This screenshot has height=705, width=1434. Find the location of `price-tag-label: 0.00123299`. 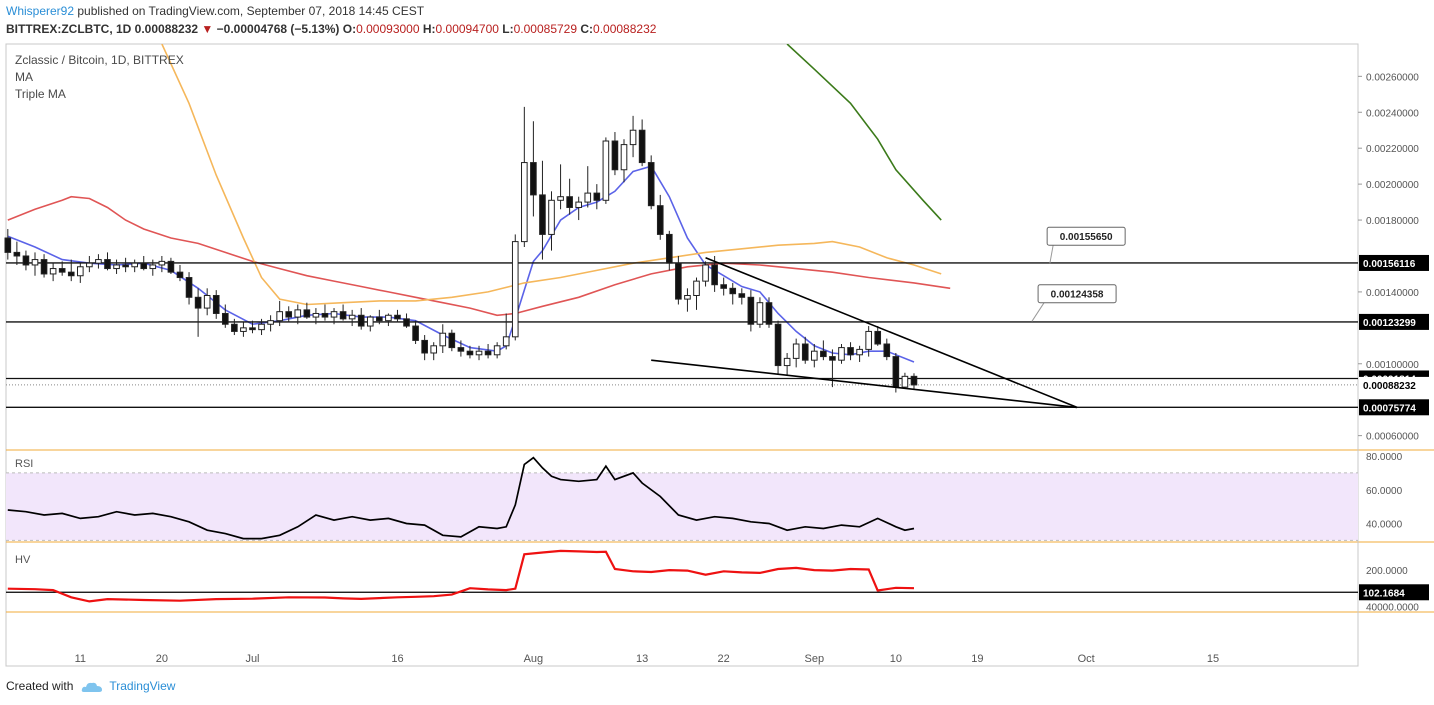

price-tag-label: 0.00123299 is located at coordinates (1389, 323).